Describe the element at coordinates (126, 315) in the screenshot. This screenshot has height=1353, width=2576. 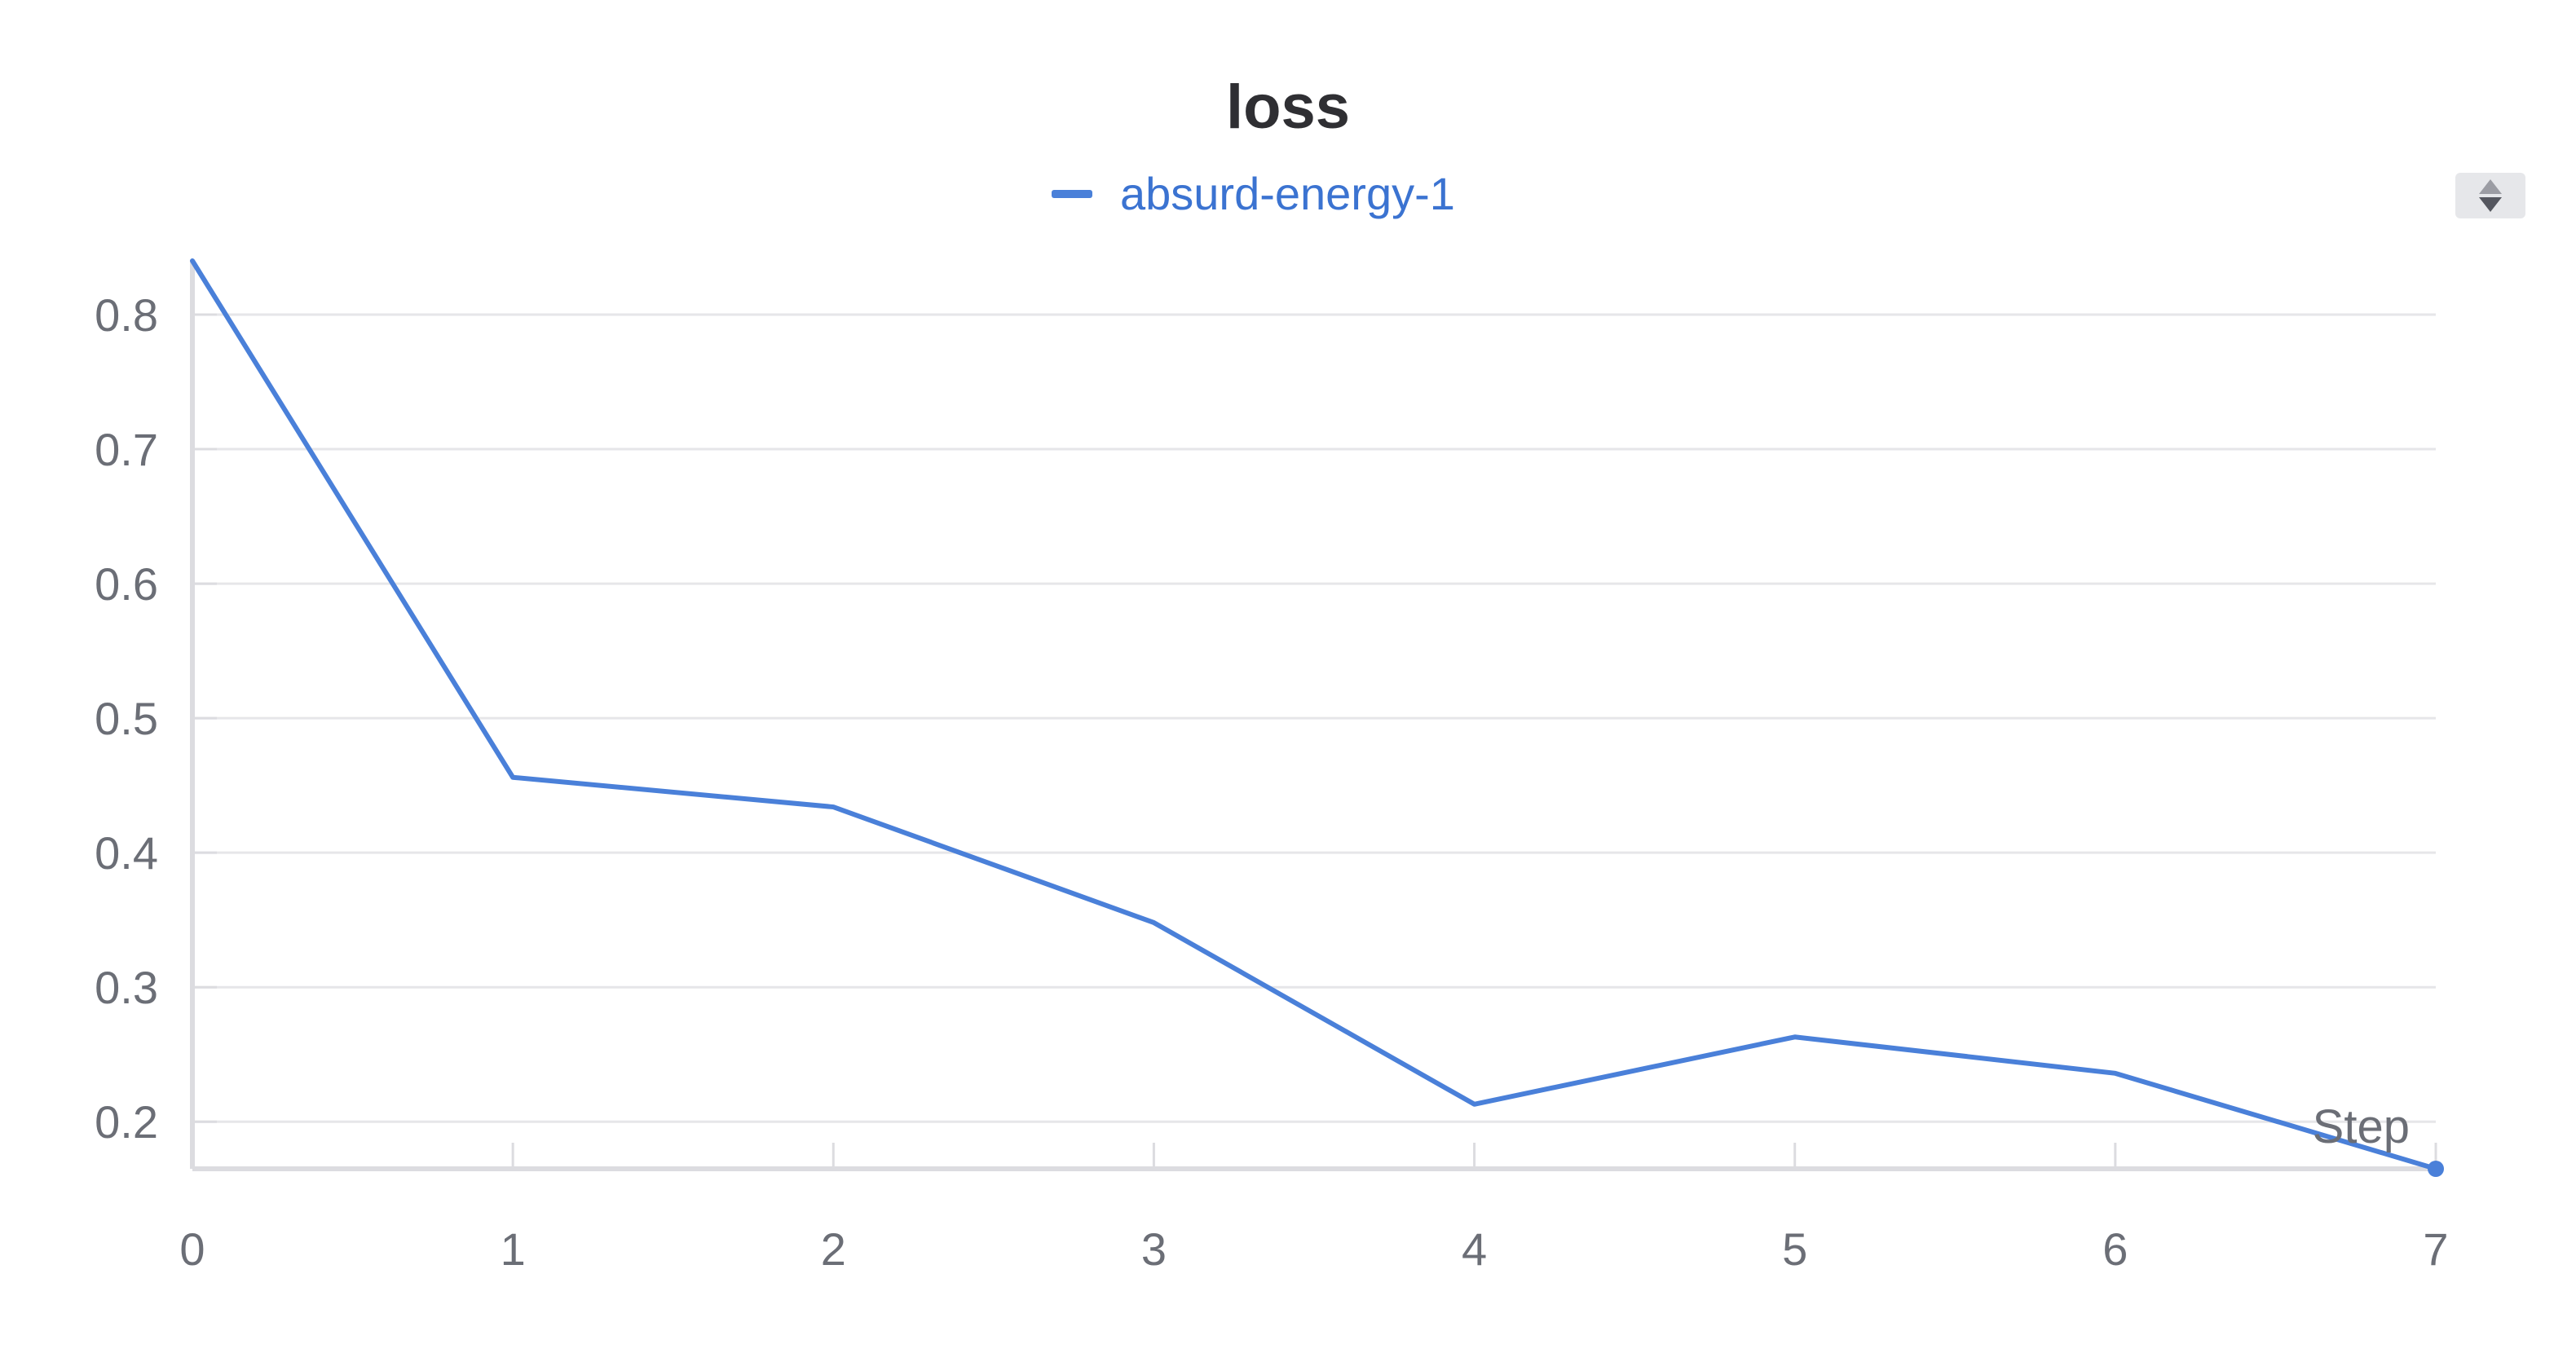
I see `y-tick-label: 0.8` at that location.